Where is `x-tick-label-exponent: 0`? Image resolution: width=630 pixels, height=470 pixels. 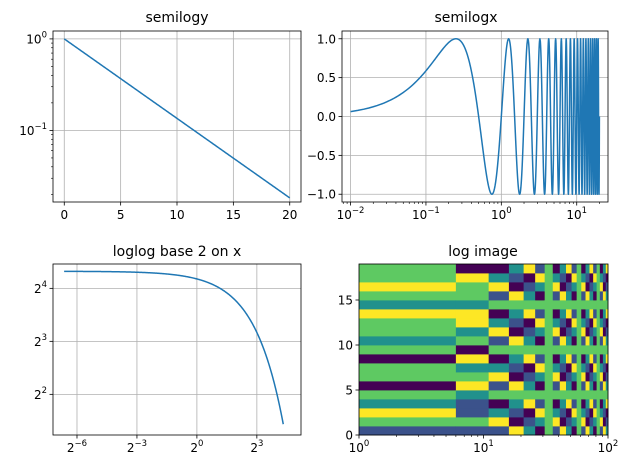
x-tick-label-exponent: 0 is located at coordinates (366, 444).